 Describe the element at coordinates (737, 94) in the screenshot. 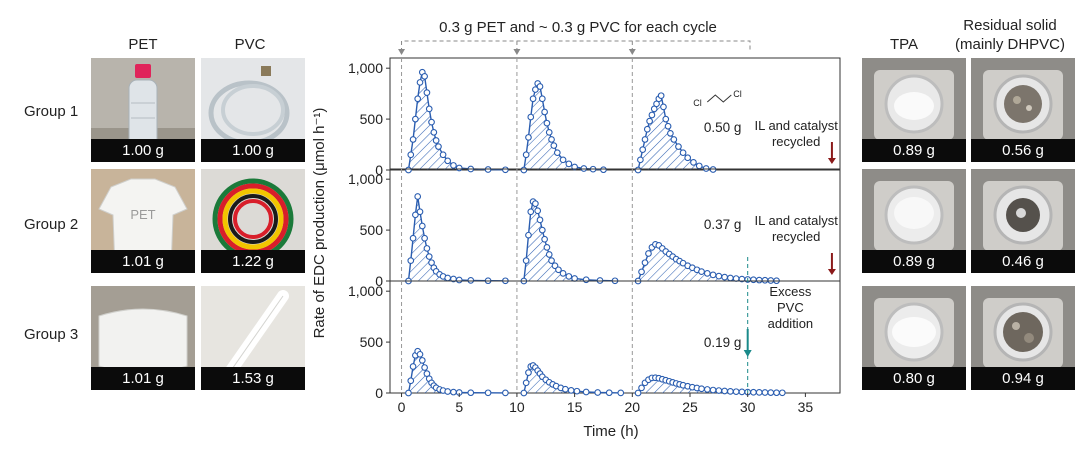

I see `structure-cl-right: Cl` at that location.